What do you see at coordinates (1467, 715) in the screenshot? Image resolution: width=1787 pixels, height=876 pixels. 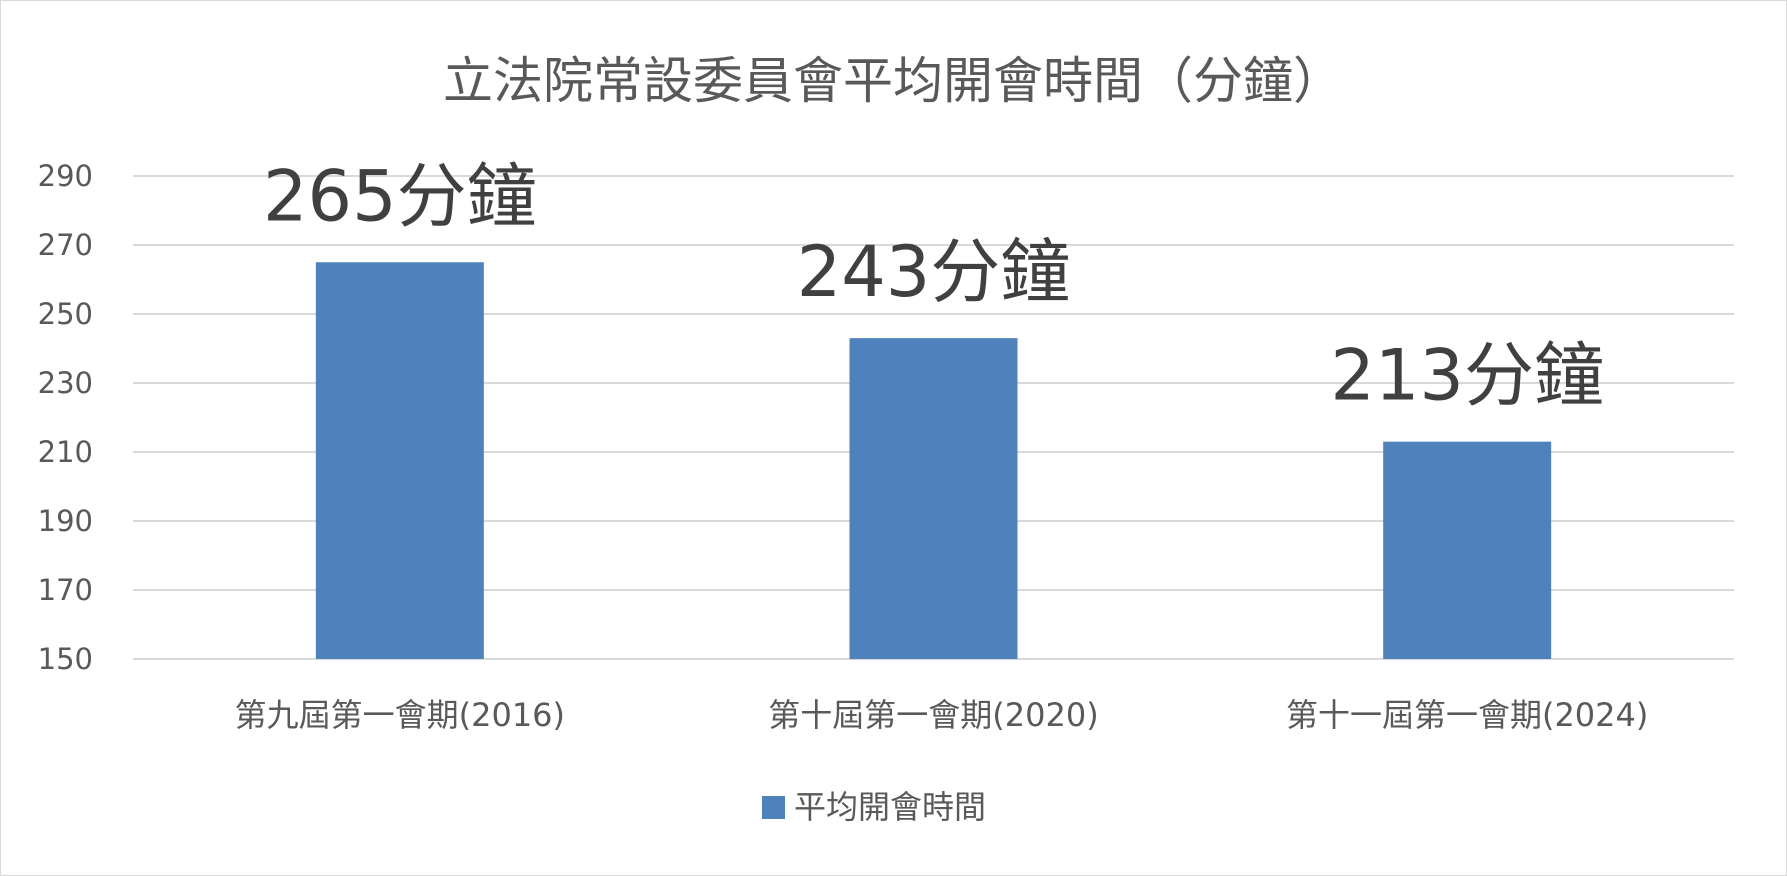 I see `x-tick-label: 第十一屆第一會期(2024)` at bounding box center [1467, 715].